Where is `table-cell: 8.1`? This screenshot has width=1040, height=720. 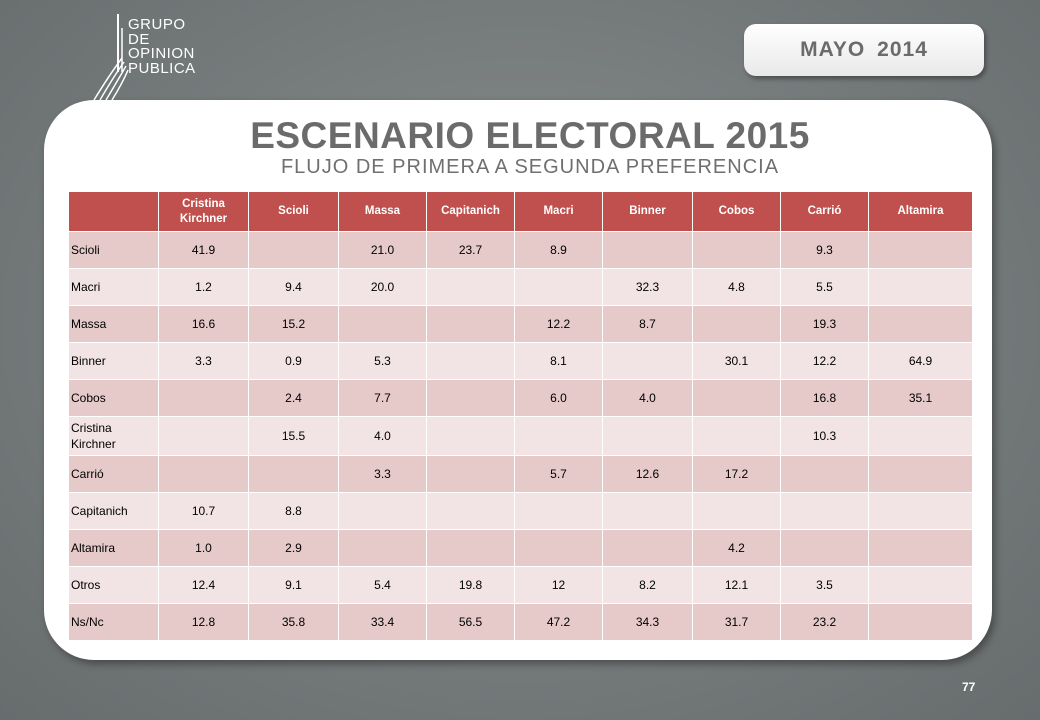 table-cell: 8.1 is located at coordinates (558, 361).